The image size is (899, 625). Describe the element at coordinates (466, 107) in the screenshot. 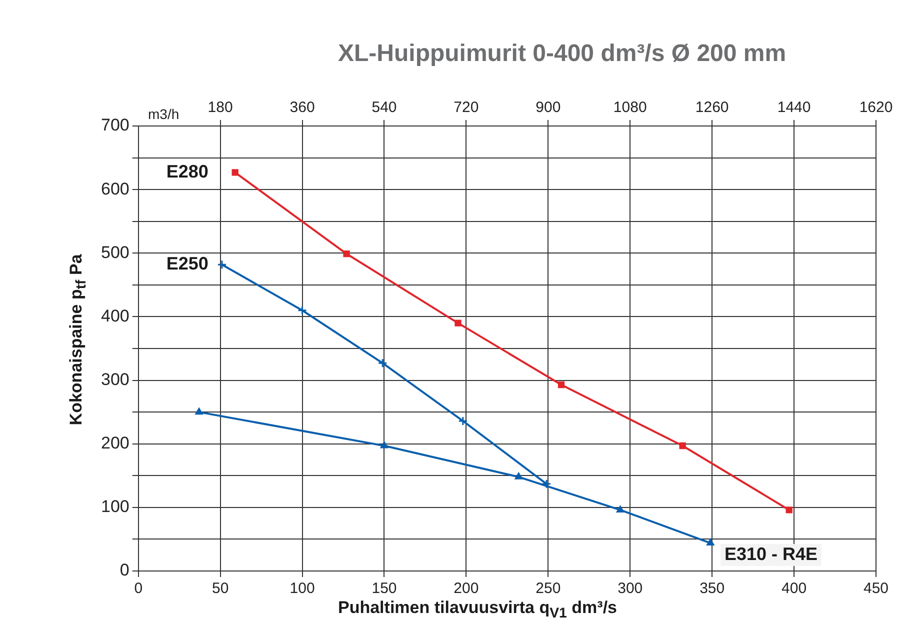

I see `x2-tick-label: 720` at that location.